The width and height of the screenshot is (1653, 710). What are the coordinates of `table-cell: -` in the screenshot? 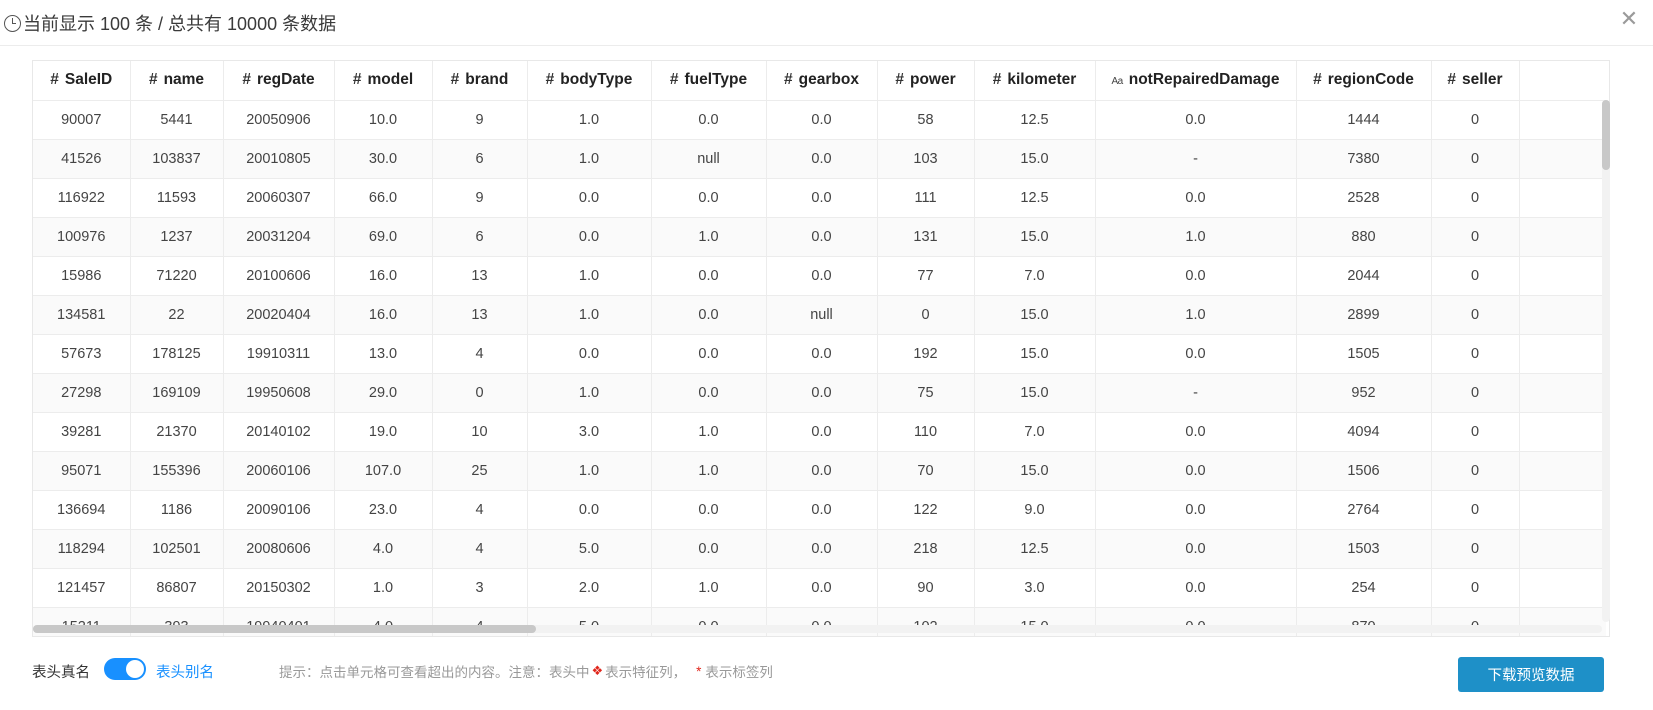 It's located at (1196, 393).